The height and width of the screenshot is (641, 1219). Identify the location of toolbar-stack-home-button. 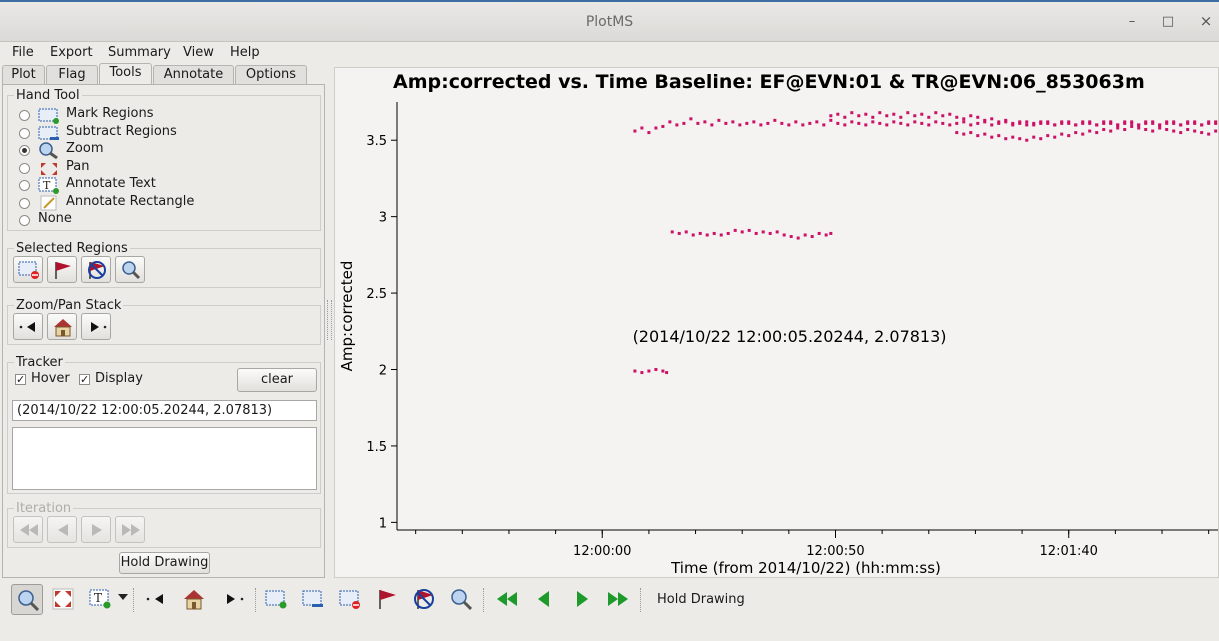
(194, 599).